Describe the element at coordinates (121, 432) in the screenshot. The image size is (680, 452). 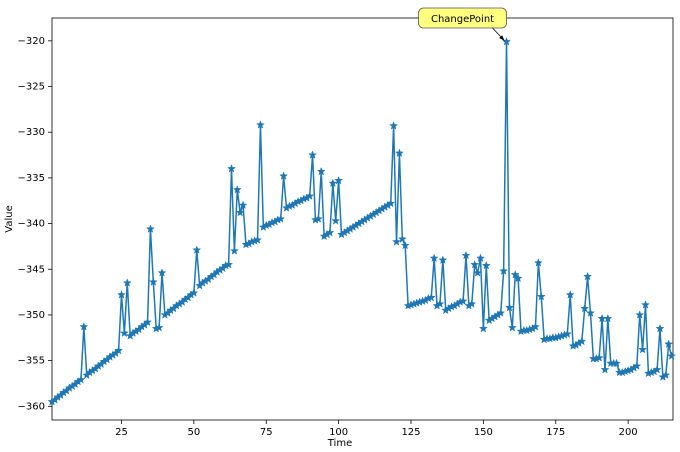
I see `x-tick-label: 25` at that location.